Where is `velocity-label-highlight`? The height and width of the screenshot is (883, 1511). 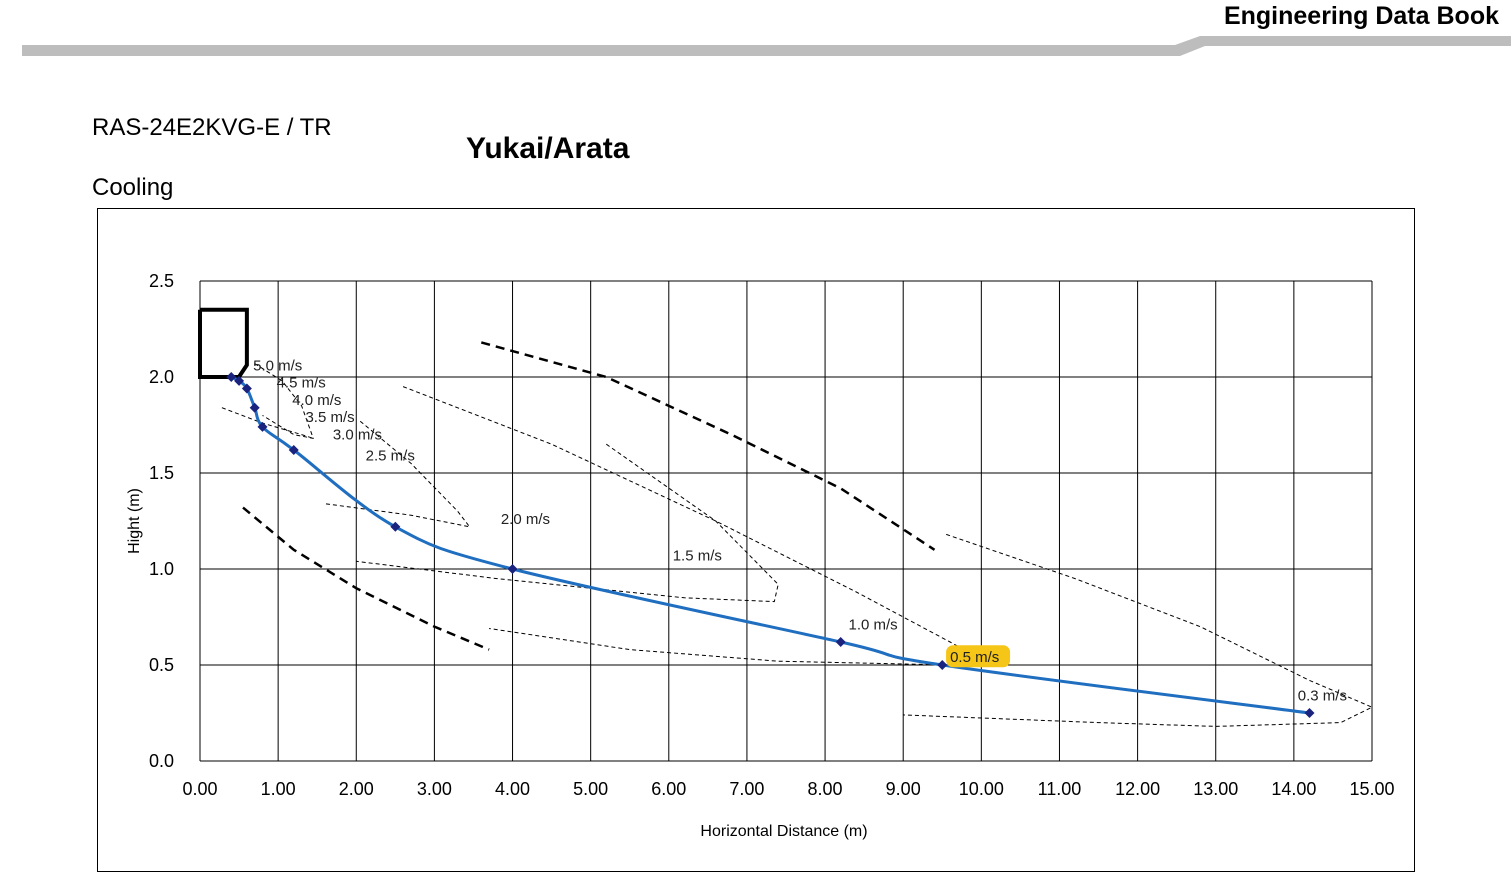 velocity-label-highlight is located at coordinates (978, 656).